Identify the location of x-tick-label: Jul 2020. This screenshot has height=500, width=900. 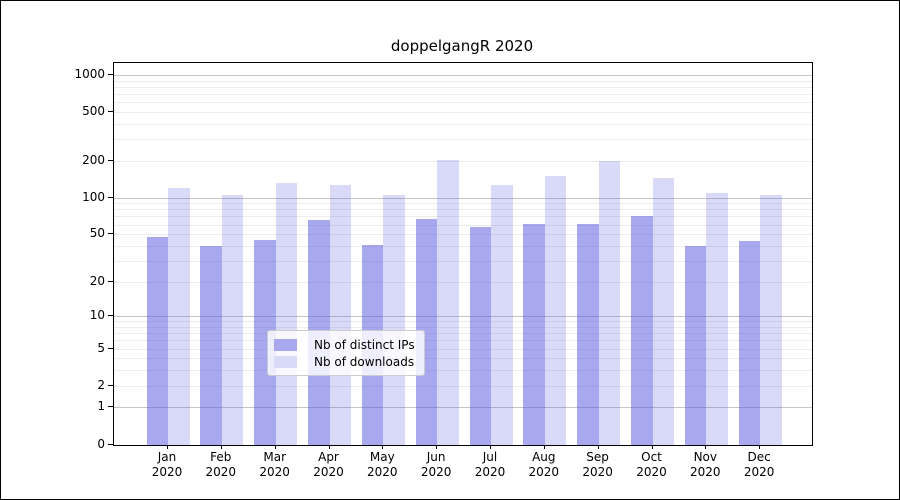
(490, 464).